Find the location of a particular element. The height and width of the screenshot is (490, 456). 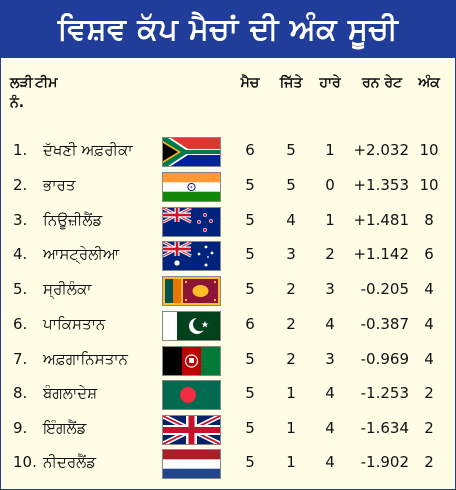

row-team: ਦੱਖਣੀ ਅਫ਼ਰੀਕਾ is located at coordinates (88, 150).